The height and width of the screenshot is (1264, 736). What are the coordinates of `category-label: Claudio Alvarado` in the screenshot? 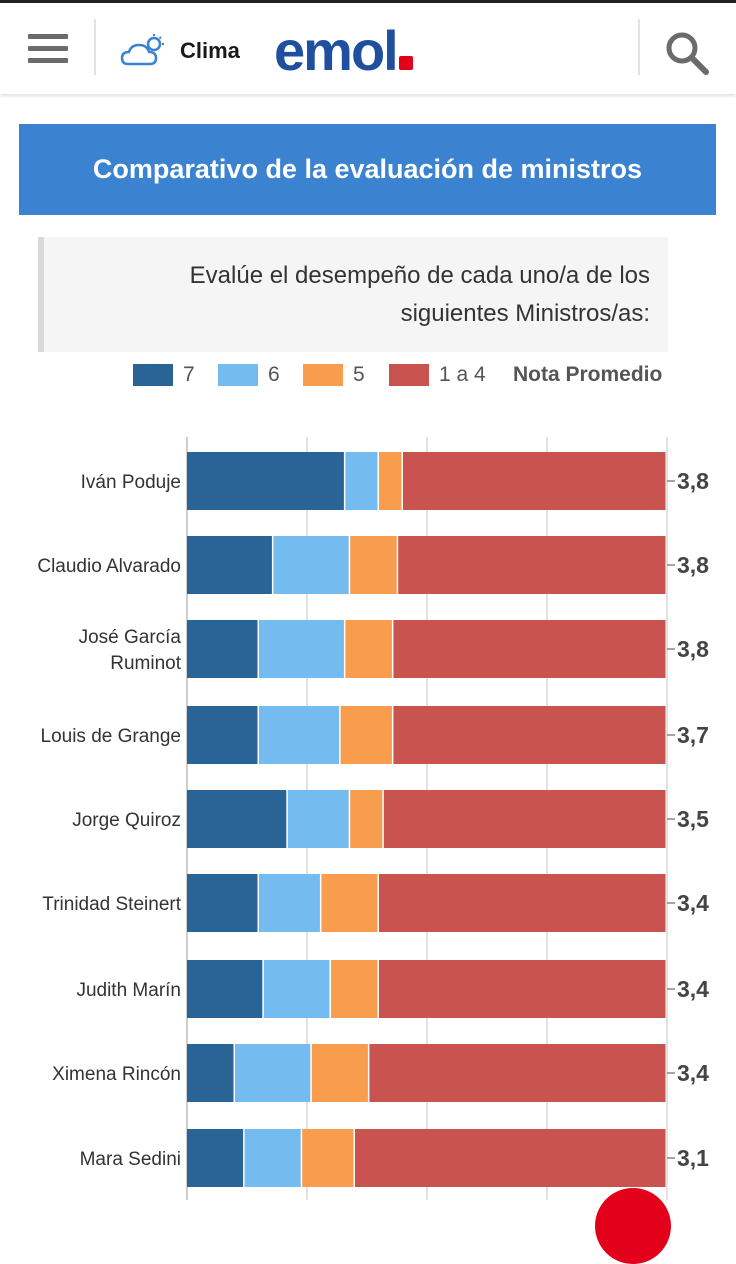 It's located at (109, 566).